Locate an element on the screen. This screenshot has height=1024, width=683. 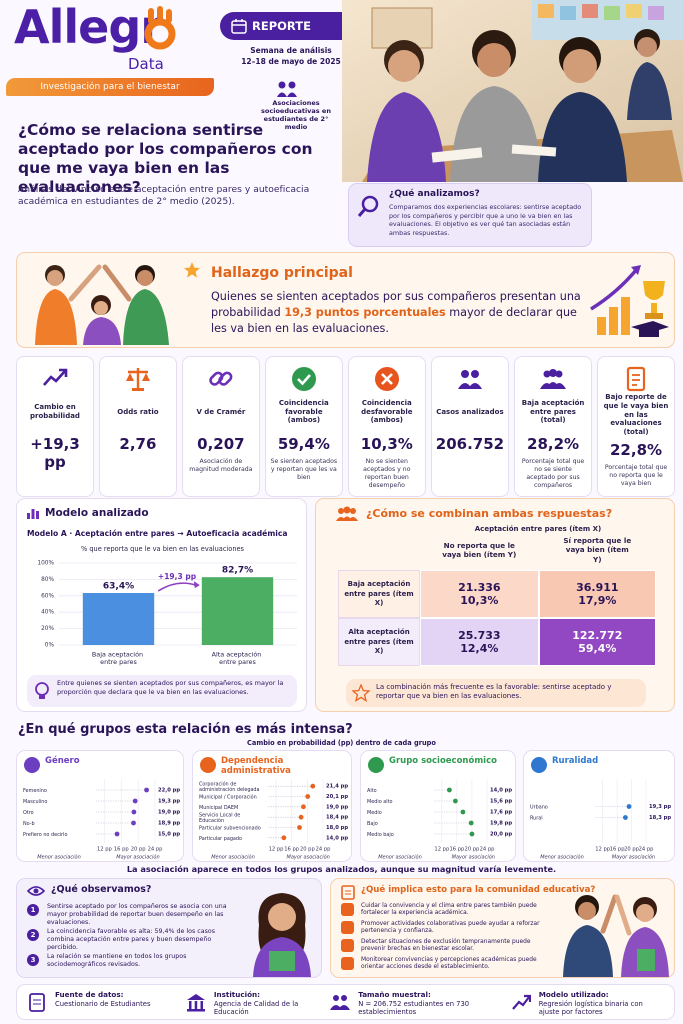
cell-count: 36.911 is located at coordinates (597, 588).